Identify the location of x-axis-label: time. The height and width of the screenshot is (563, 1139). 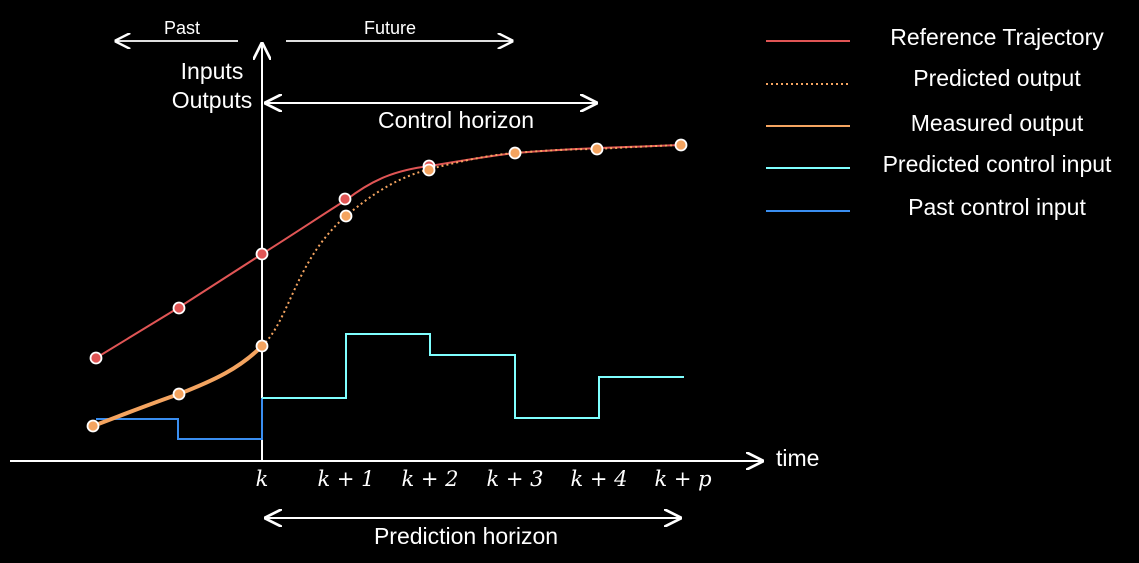
(797, 458).